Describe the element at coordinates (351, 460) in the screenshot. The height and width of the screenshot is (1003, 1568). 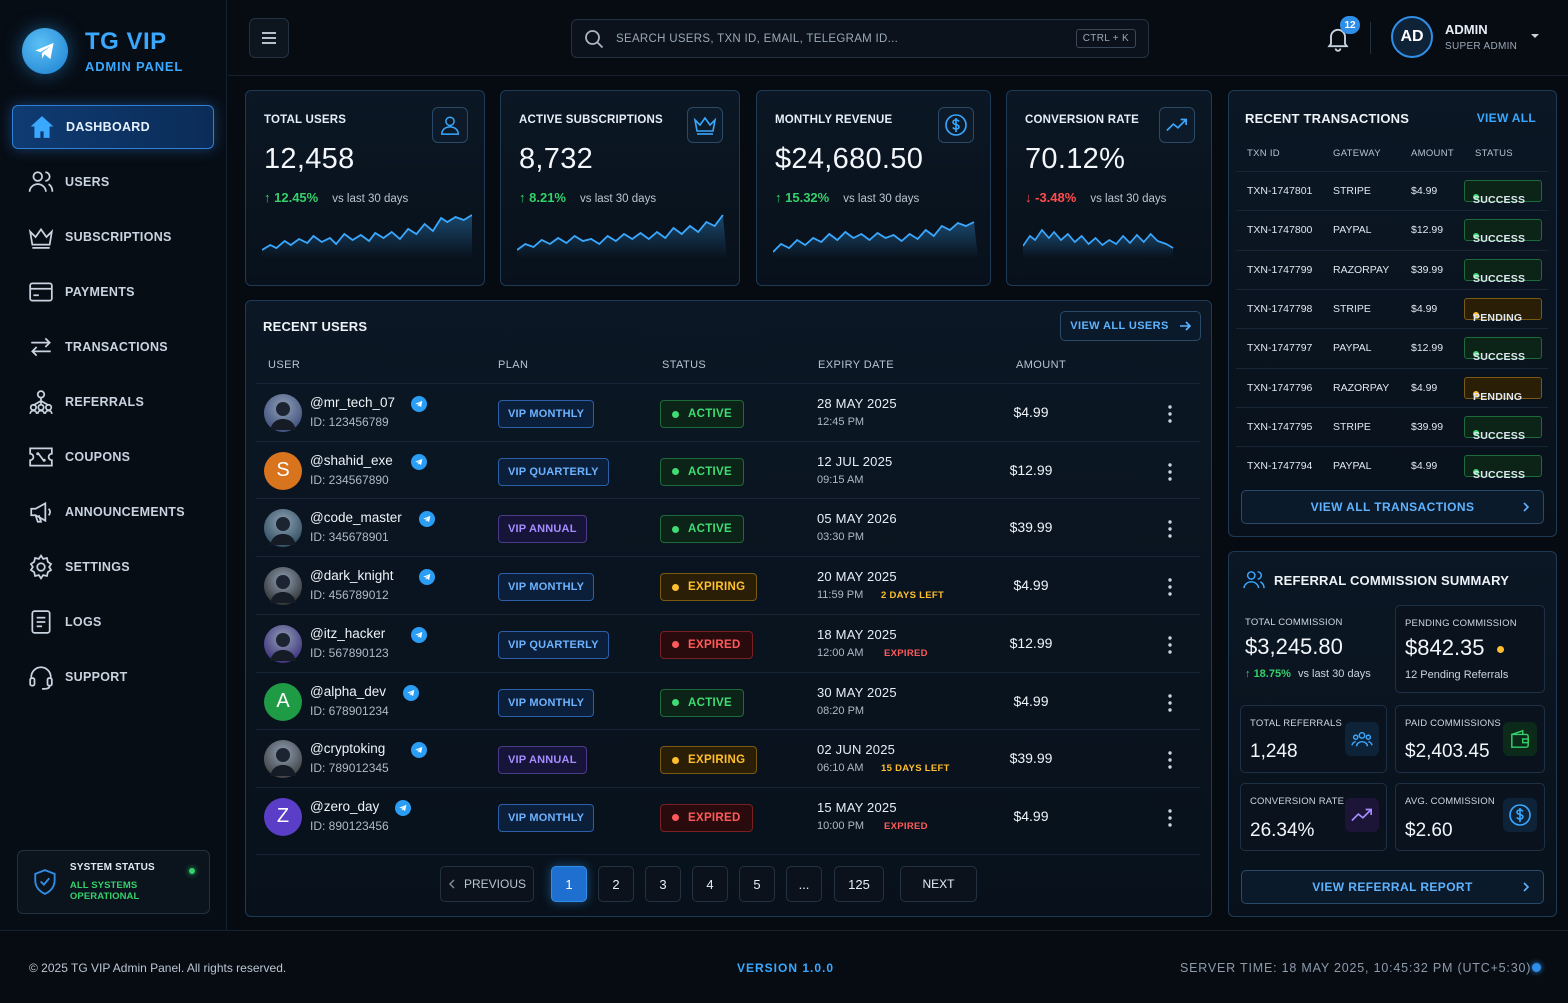
I see `username: @shahid_exe` at that location.